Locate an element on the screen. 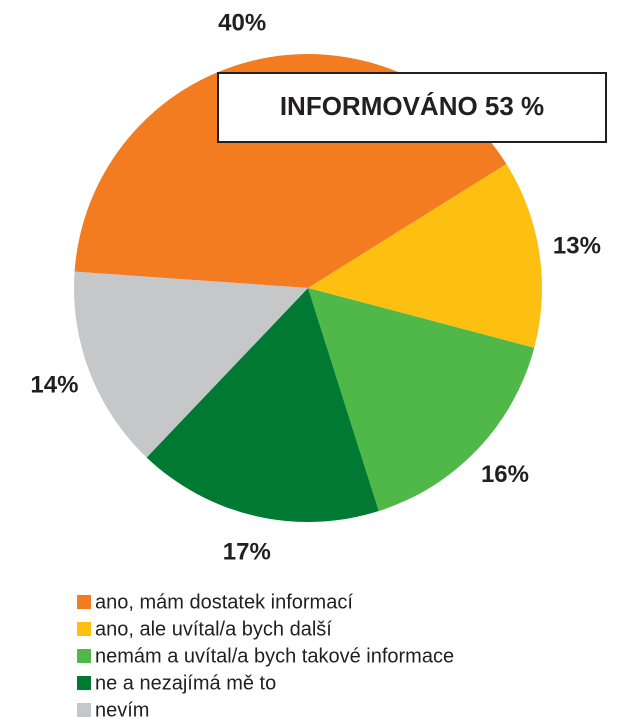 The width and height of the screenshot is (623, 719). data-label: 14% is located at coordinates (54, 385).